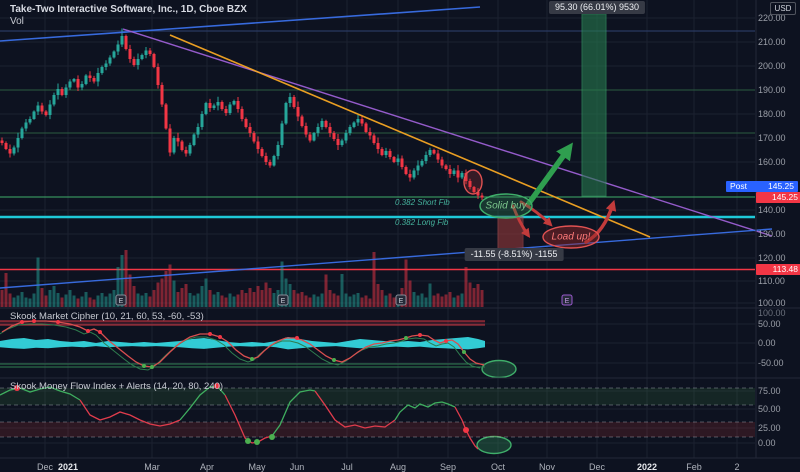  I want to click on breakdown-circle, so click(473, 182).